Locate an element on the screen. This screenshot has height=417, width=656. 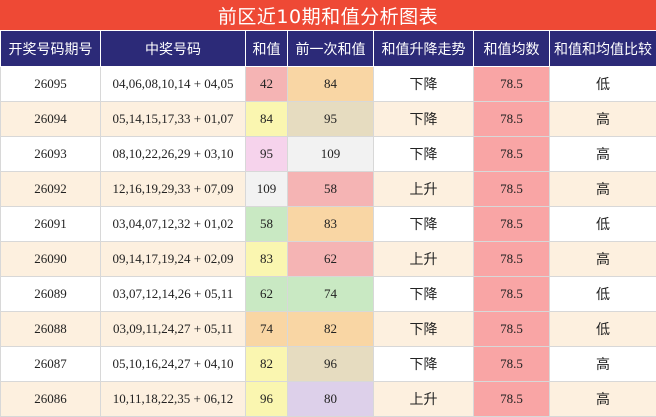
period-cell: 26093 is located at coordinates (51, 154).